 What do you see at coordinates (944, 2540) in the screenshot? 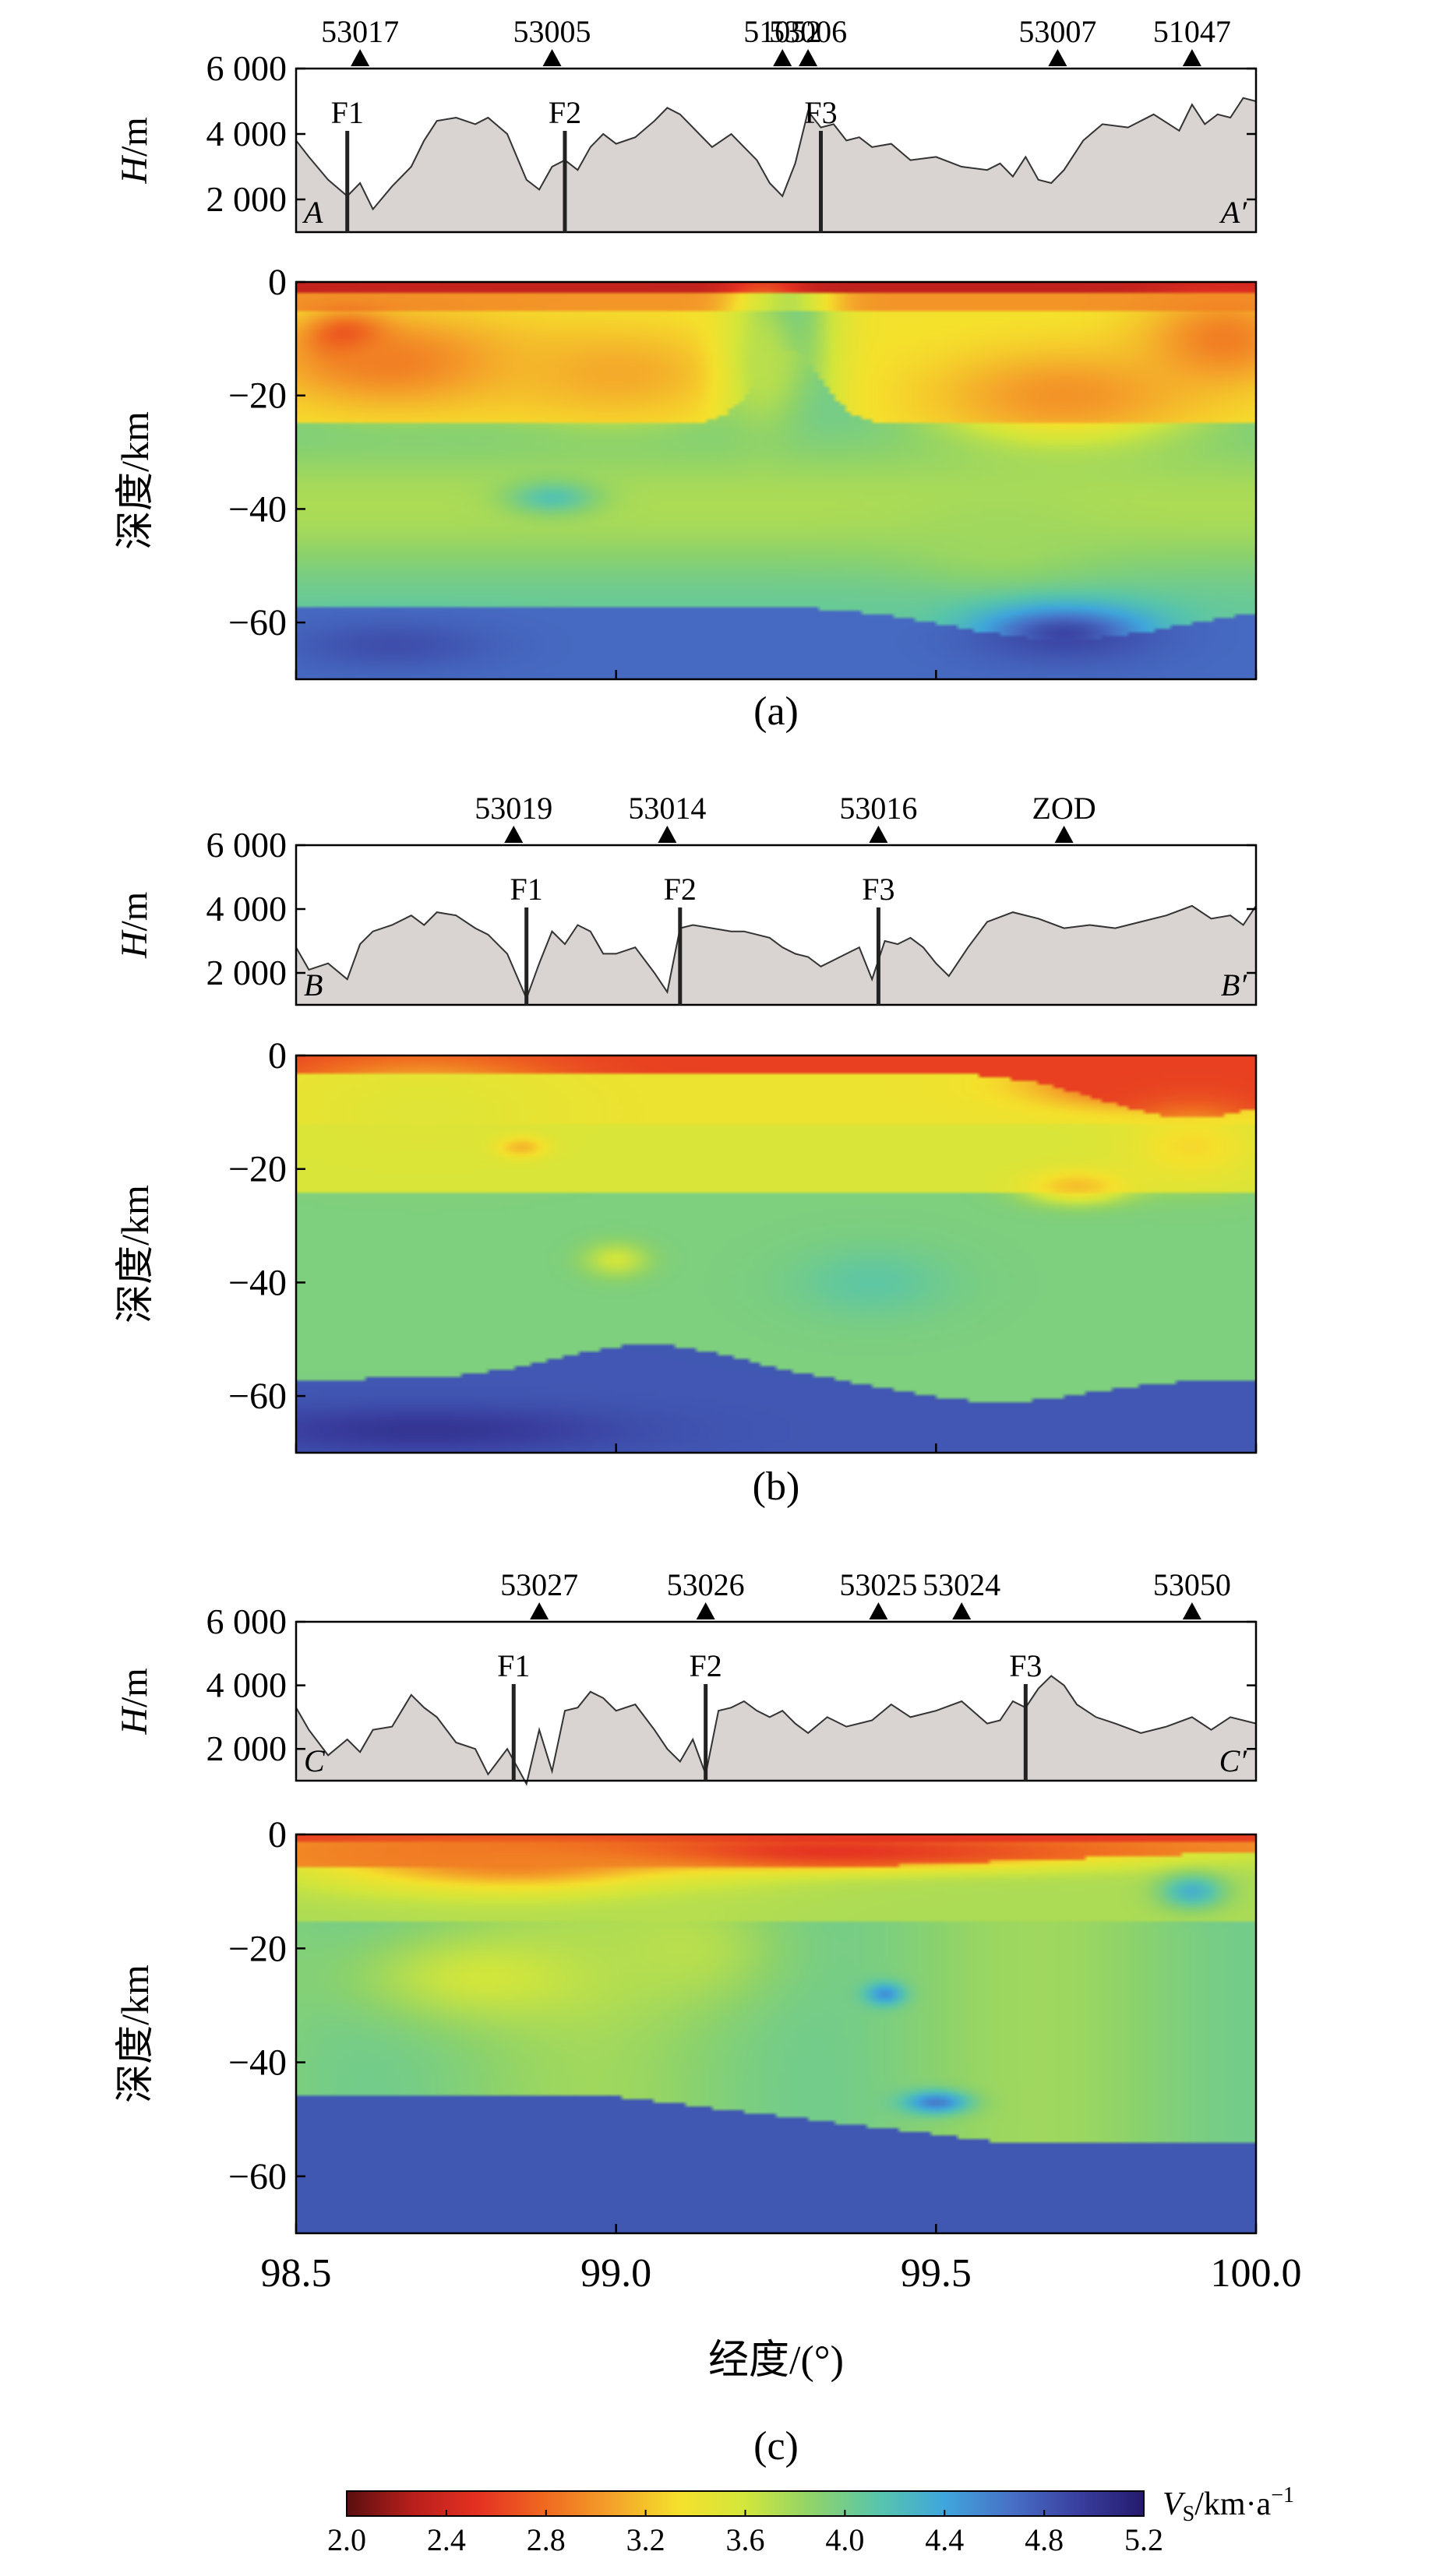
I see `colorbar-tick-label: 4.4` at bounding box center [944, 2540].